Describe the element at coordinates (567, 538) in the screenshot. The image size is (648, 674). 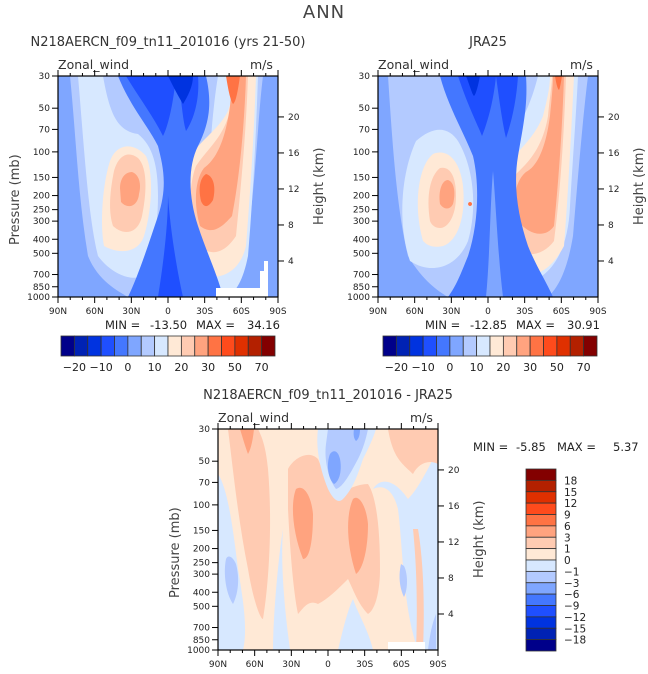
I see `colorbar-label: 3` at that location.